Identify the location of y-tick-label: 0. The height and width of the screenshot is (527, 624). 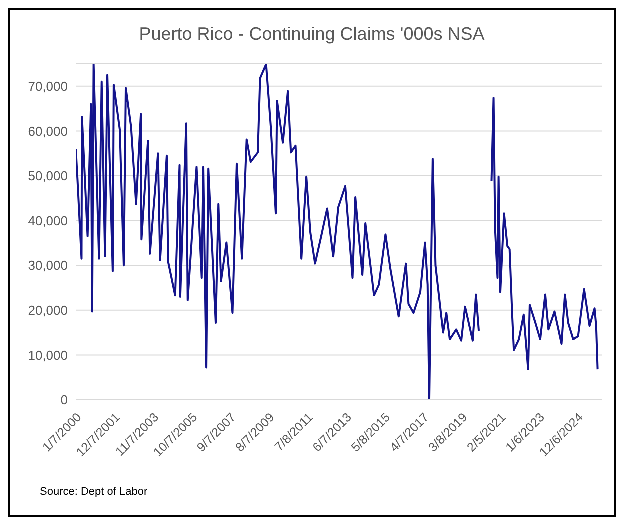
(64, 400).